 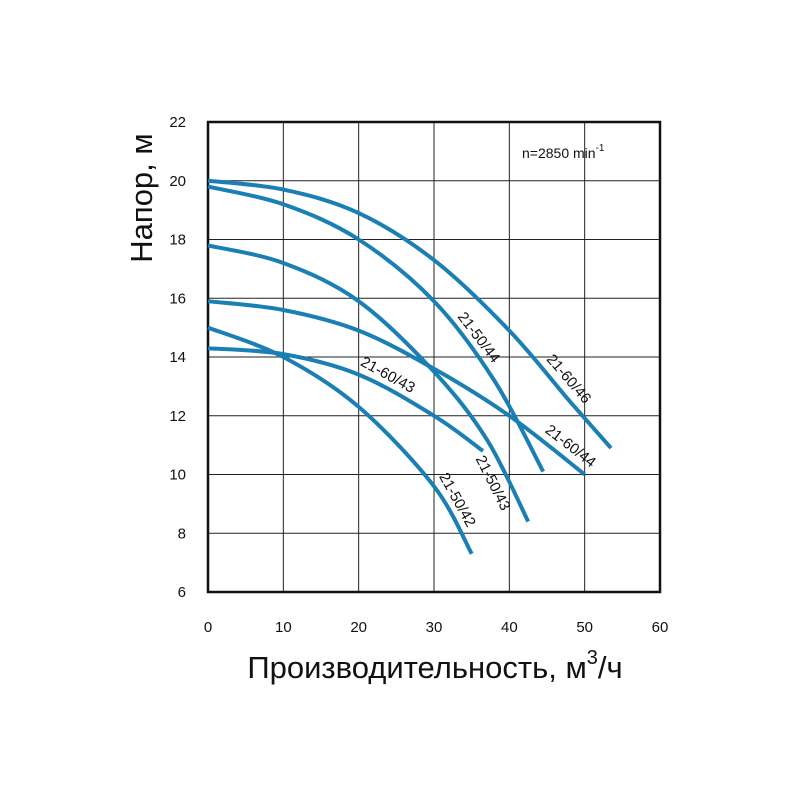 What do you see at coordinates (141, 197) in the screenshot?
I see `y-axis-title: Напор, м` at bounding box center [141, 197].